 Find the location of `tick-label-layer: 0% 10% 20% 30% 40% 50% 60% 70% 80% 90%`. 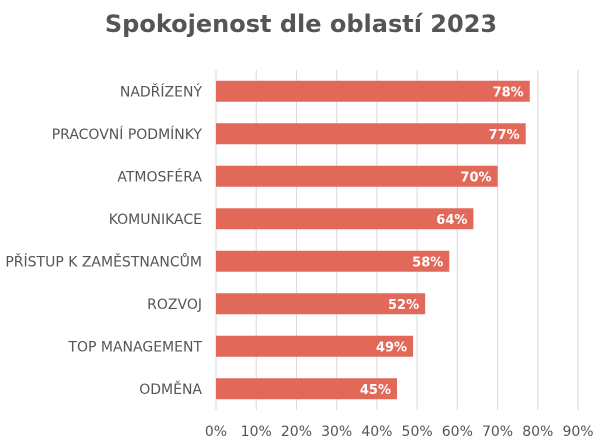

tick-label-layer: 0% 10% 20% 30% 40% 50% 60% 70% 80% 90% is located at coordinates (399, 432).